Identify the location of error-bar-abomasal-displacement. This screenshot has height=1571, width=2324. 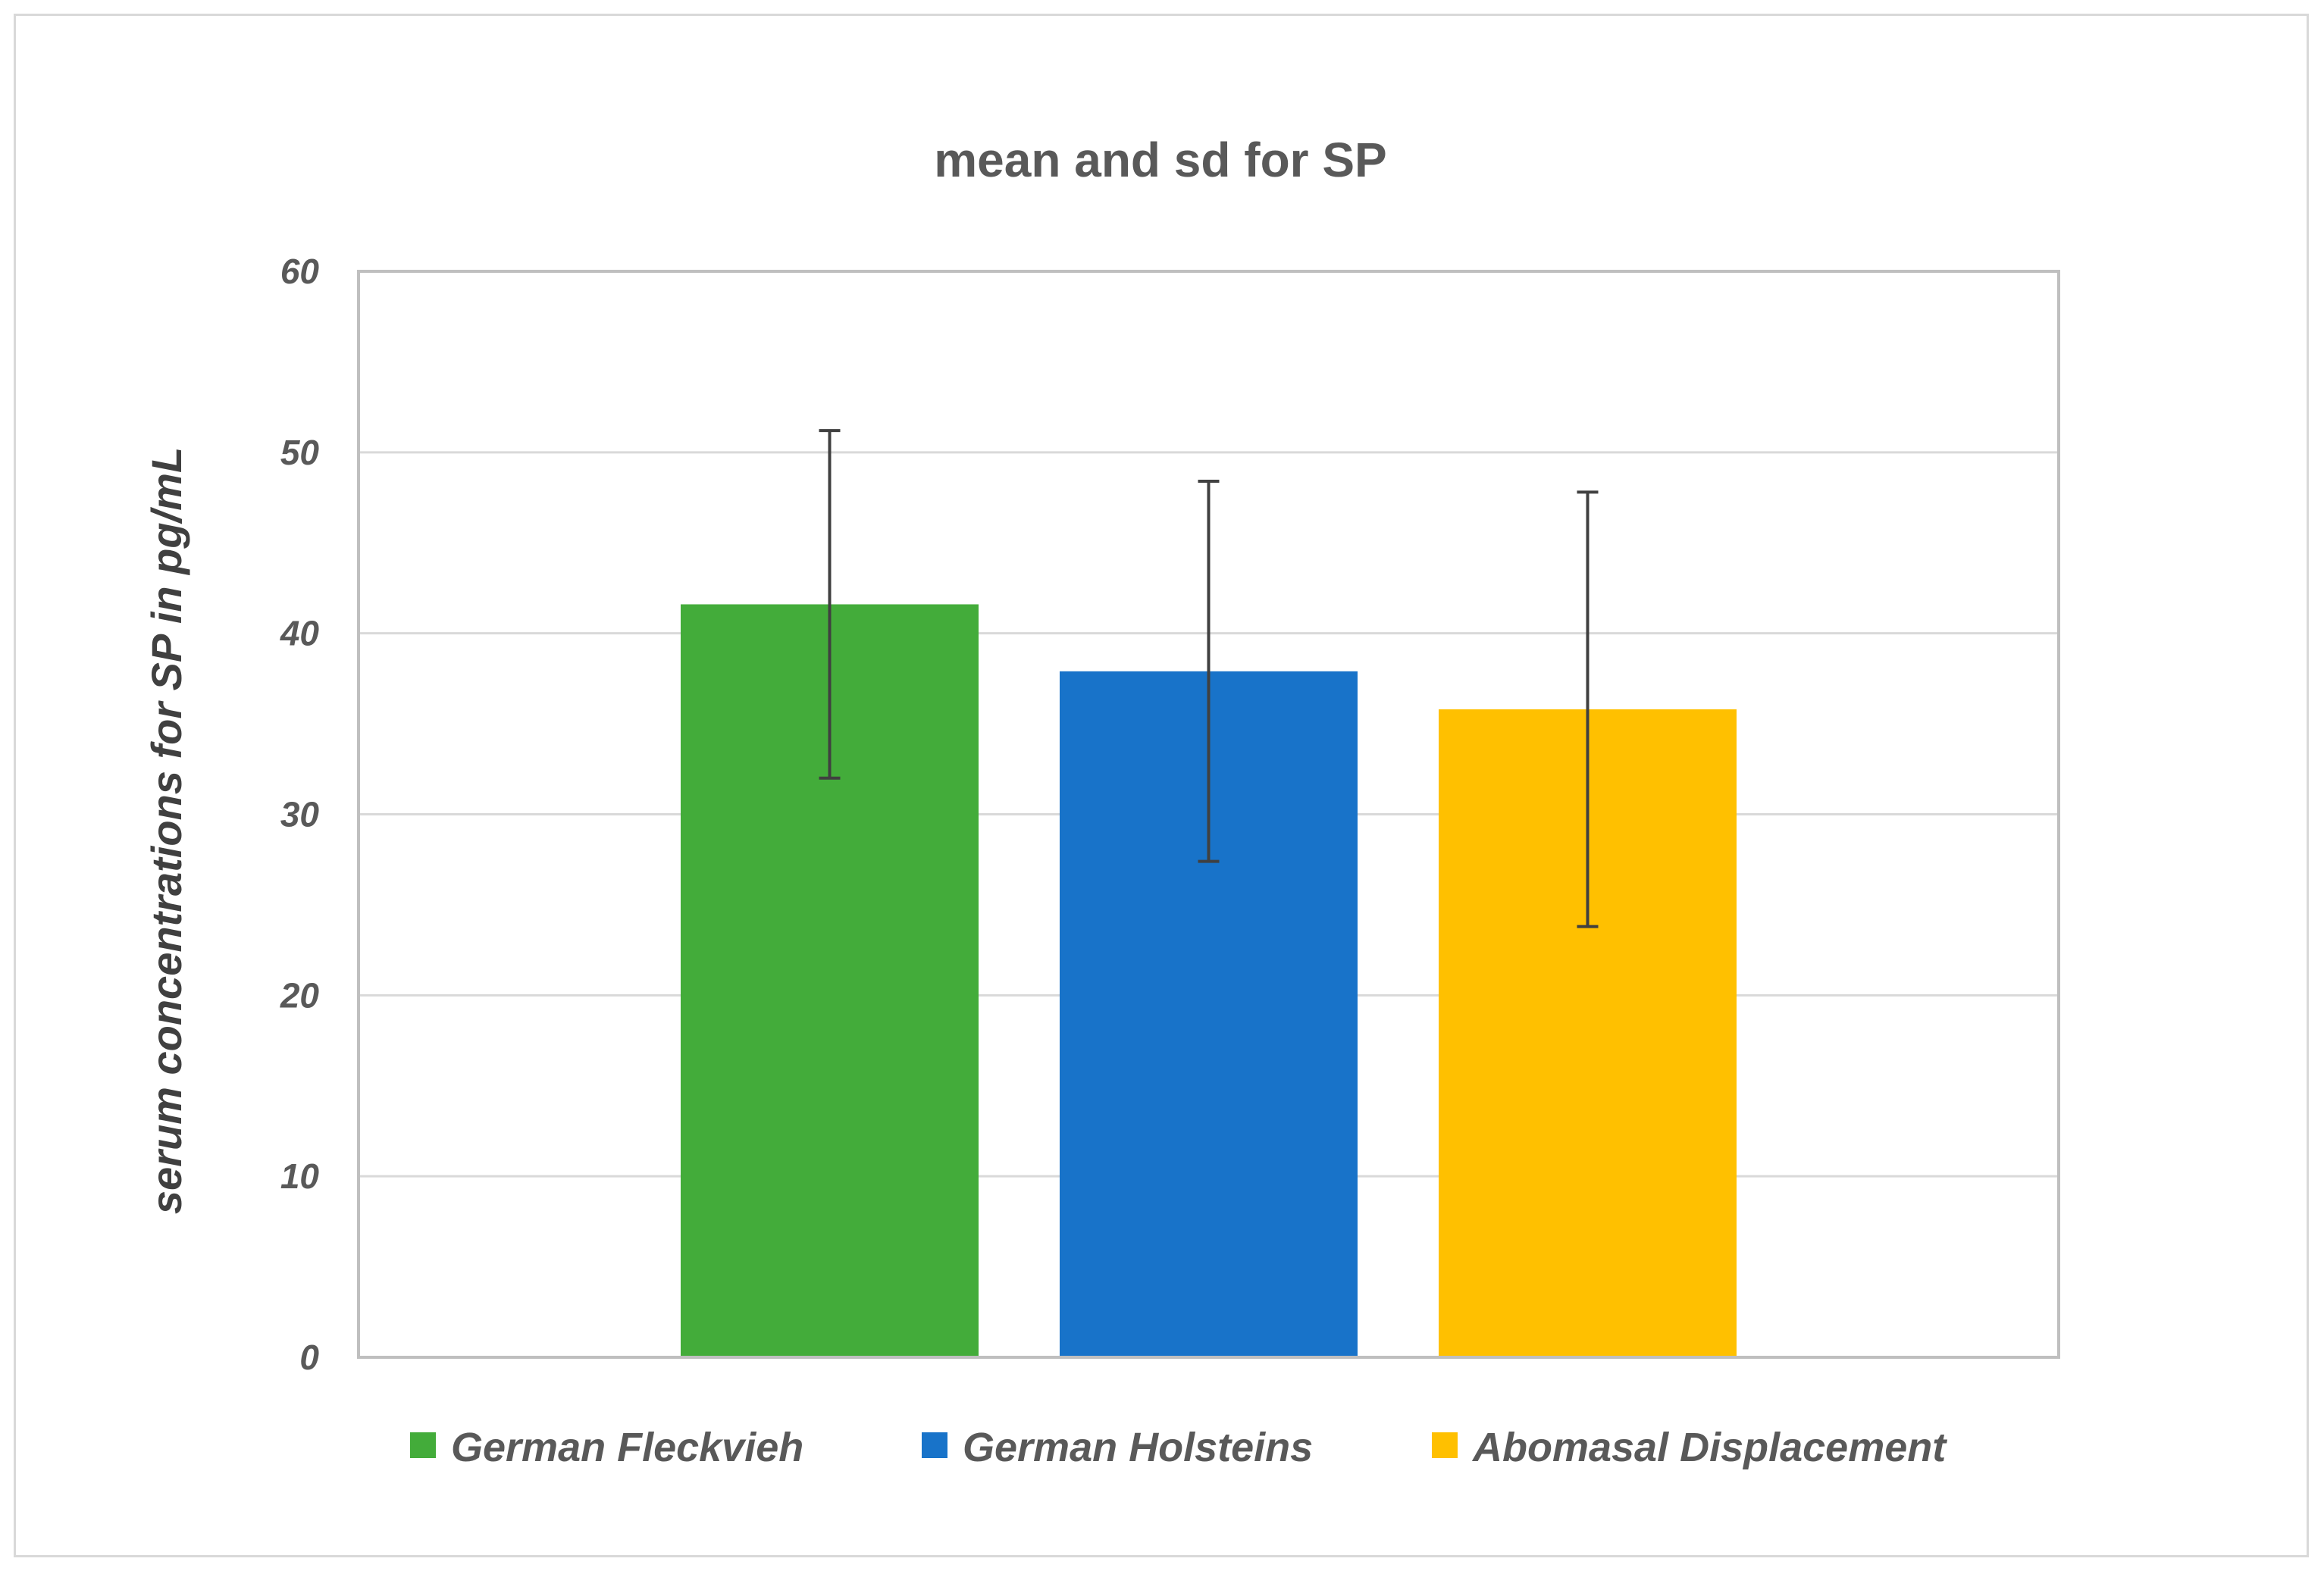
(1588, 709).